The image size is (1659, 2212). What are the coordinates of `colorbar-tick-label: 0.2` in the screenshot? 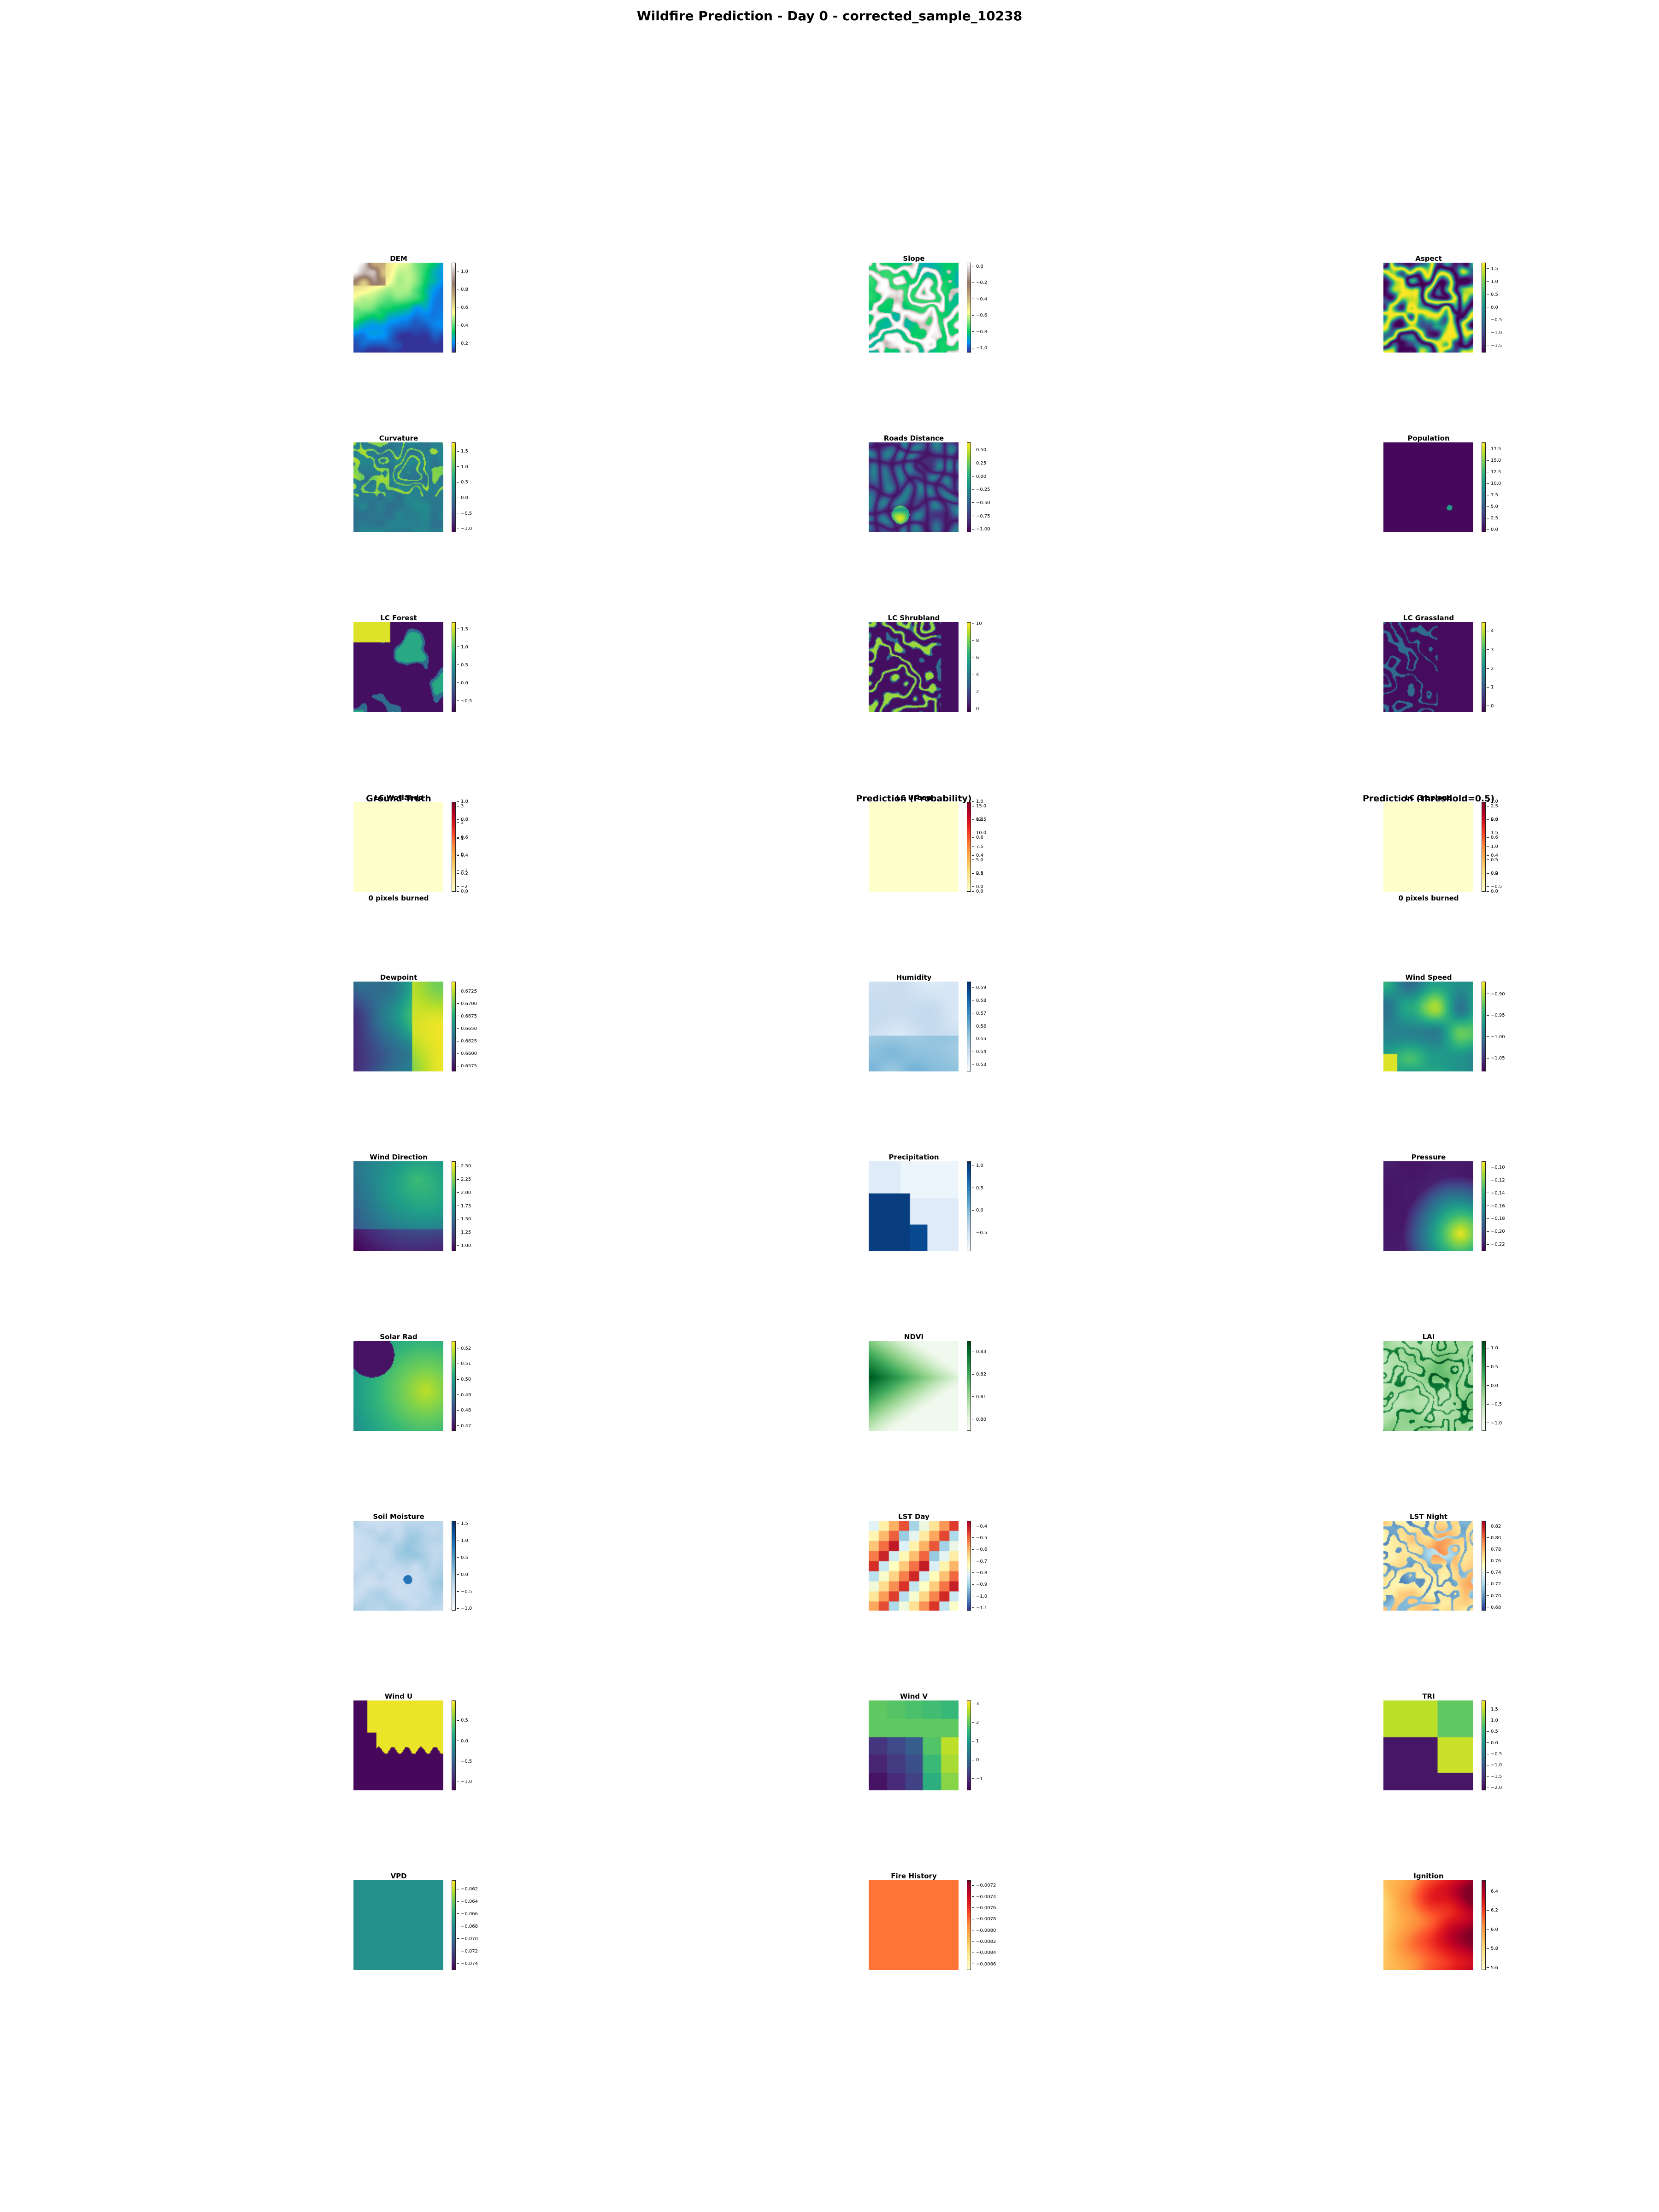 It's located at (462, 344).